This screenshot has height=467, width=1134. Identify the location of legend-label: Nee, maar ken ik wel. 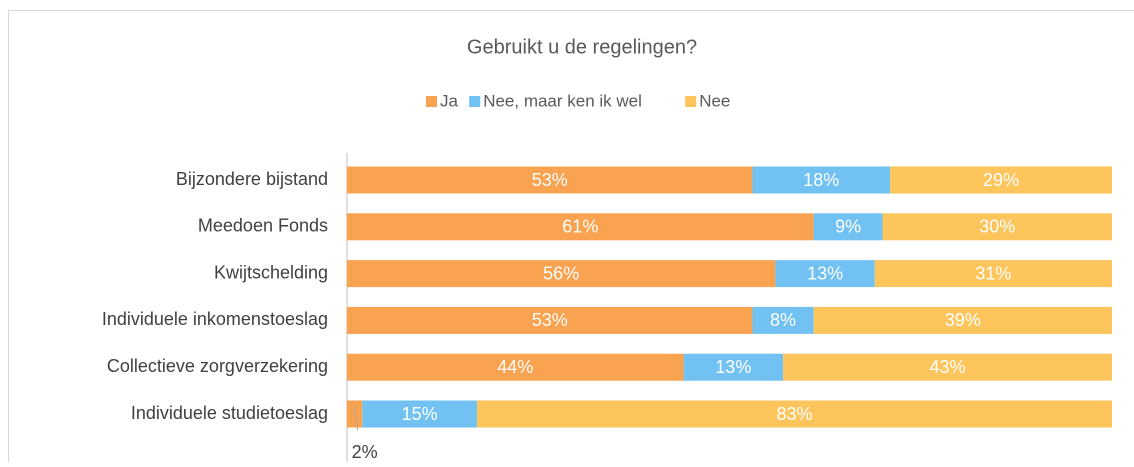
(562, 100).